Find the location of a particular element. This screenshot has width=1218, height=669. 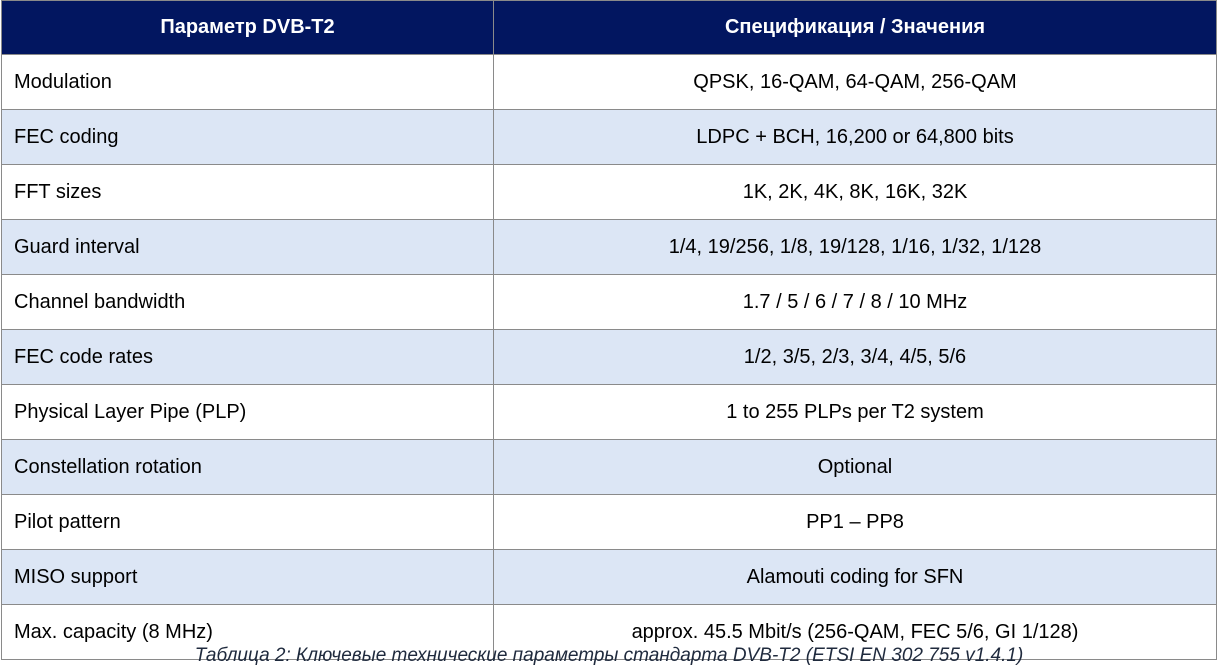

value-cell: Alamouti coding for SFN is located at coordinates (855, 577).